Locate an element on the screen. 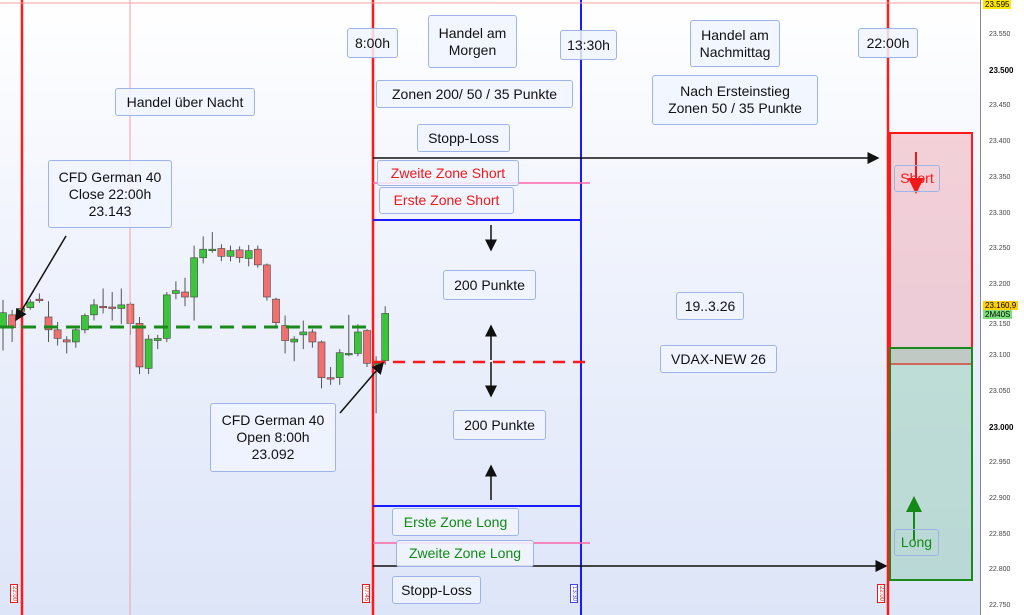 This screenshot has height=615, width=1024. price-tick-label: 22.750 is located at coordinates (1000, 605).